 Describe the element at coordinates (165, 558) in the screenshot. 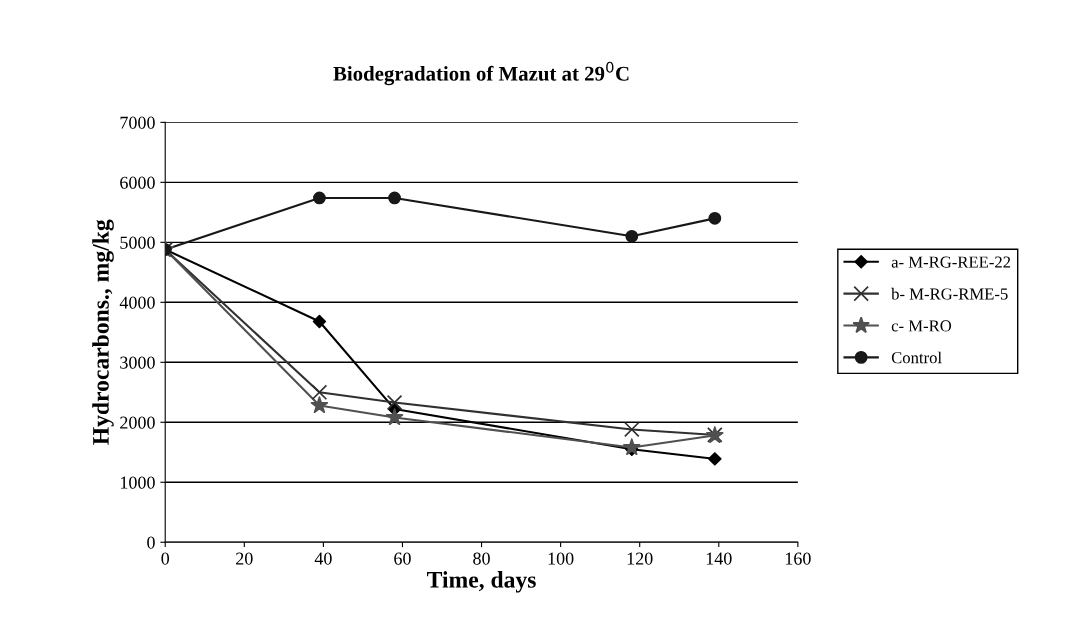

I see `x-tick-label: 0` at that location.